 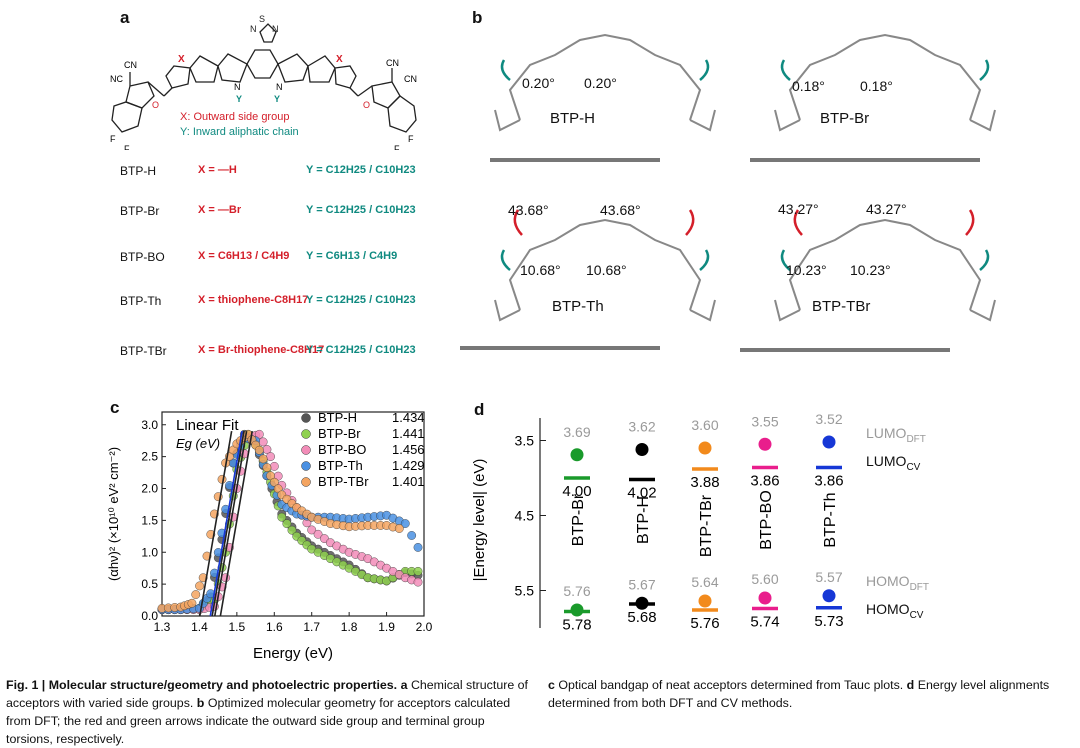 I want to click on lumo-dft-value: 3.62, so click(x=641, y=427).